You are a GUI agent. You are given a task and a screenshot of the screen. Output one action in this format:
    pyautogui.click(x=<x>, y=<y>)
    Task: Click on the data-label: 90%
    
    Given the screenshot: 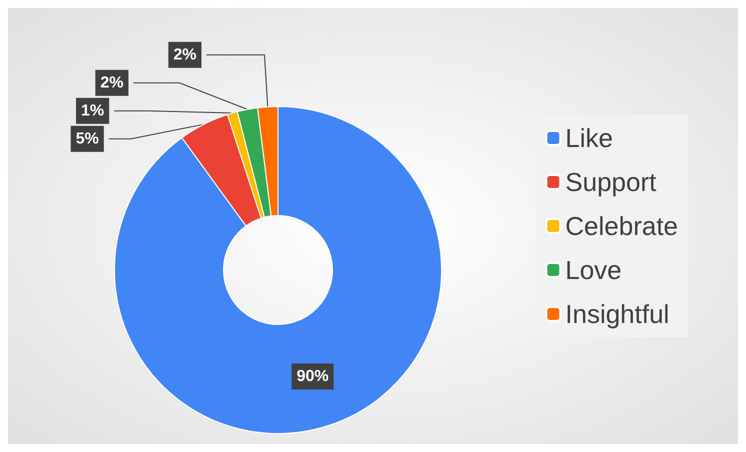 What is the action you would take?
    pyautogui.click(x=312, y=377)
    